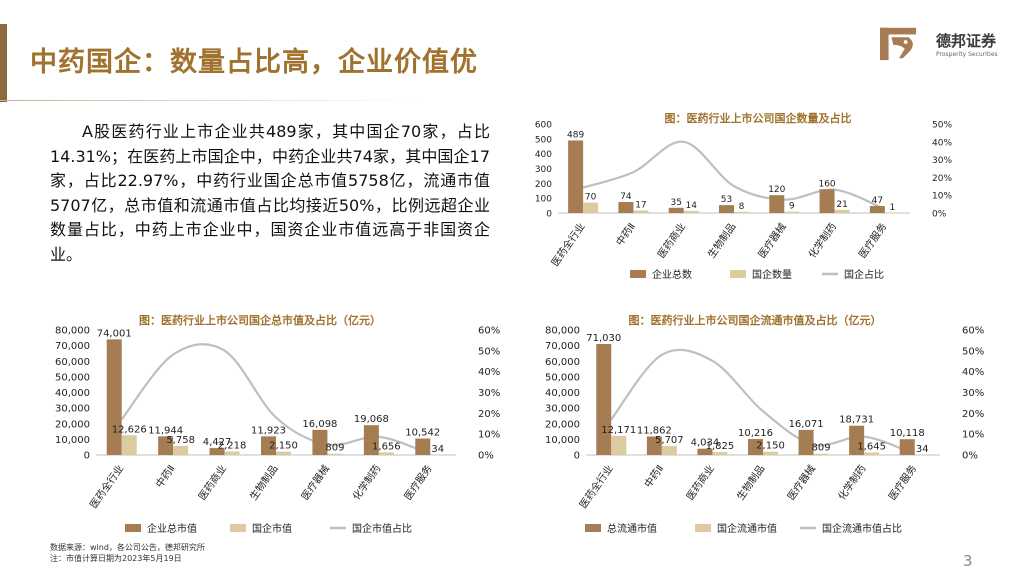 The image size is (1024, 576). Describe the element at coordinates (562, 409) in the screenshot. I see `y-tick-label: 30,000` at that location.